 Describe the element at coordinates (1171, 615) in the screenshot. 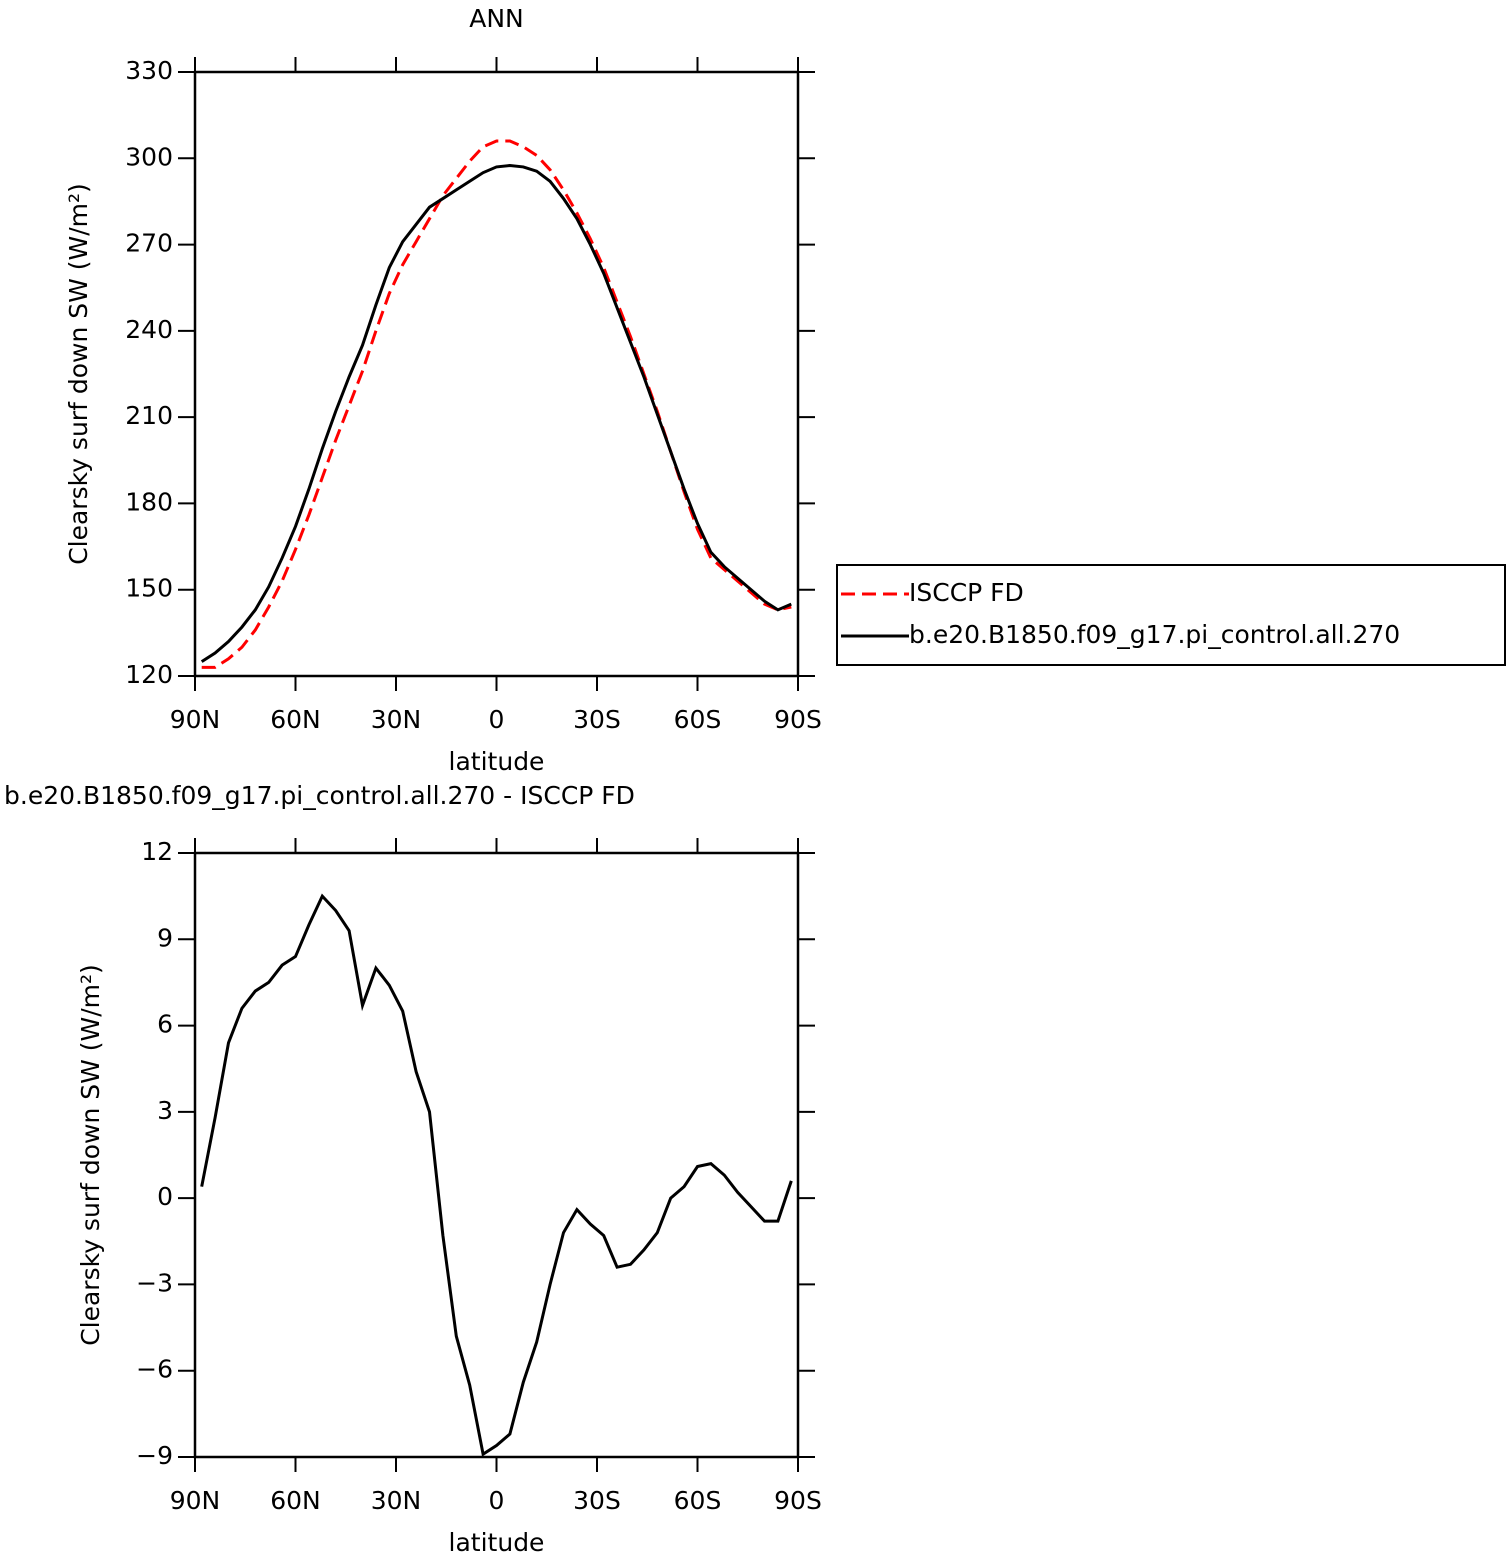

I see `legend-box` at that location.